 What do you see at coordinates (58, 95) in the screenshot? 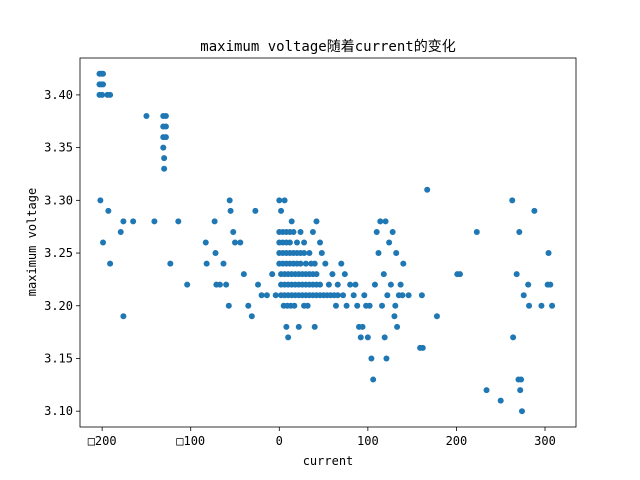
I see `y-tick-label: 3.40` at bounding box center [58, 95].